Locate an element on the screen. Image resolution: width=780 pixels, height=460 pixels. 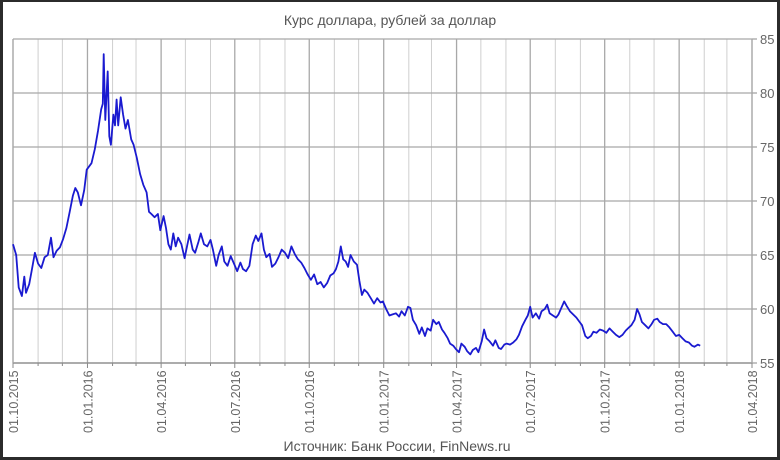
y-tick-label: 60 is located at coordinates (767, 309).